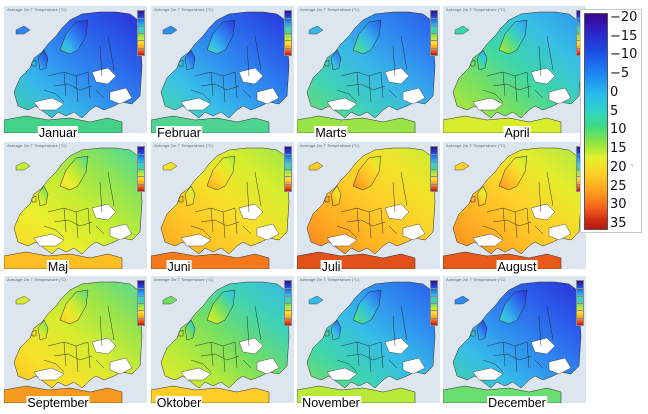  I want to click on month-label: Juli, so click(331, 267).